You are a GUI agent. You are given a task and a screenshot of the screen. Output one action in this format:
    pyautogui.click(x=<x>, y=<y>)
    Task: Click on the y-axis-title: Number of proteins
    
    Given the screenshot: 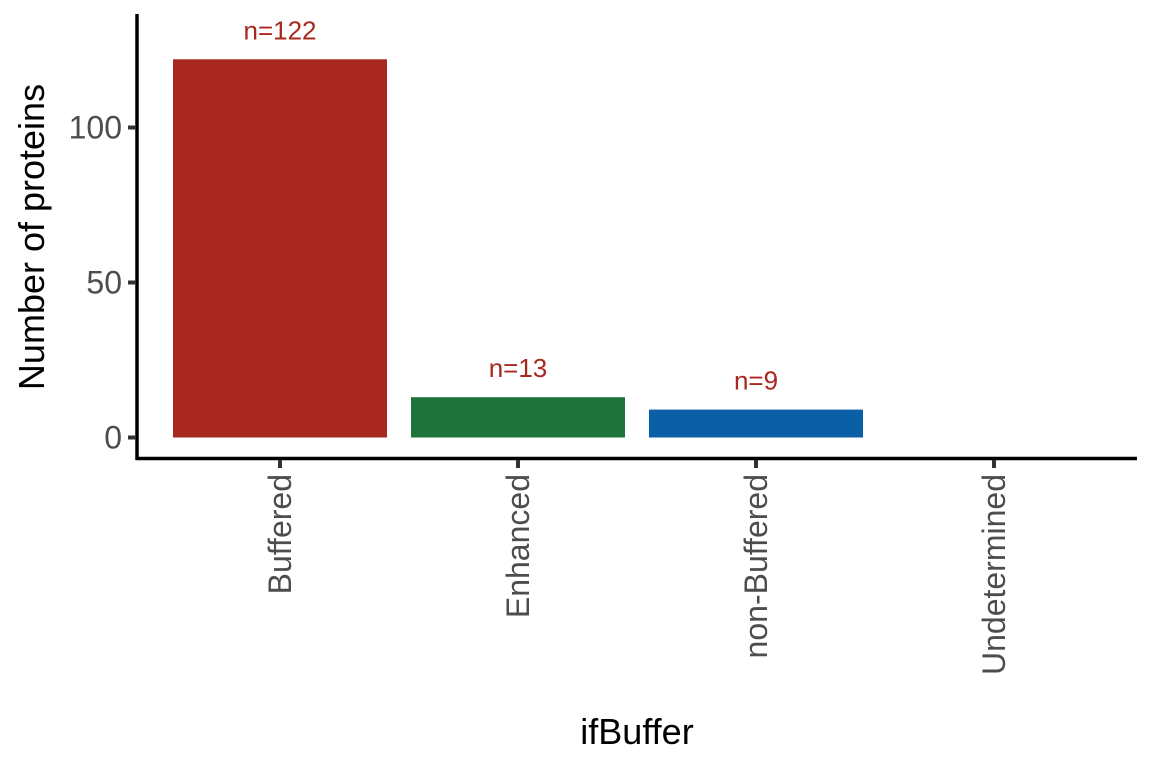 What is the action you would take?
    pyautogui.click(x=31, y=237)
    